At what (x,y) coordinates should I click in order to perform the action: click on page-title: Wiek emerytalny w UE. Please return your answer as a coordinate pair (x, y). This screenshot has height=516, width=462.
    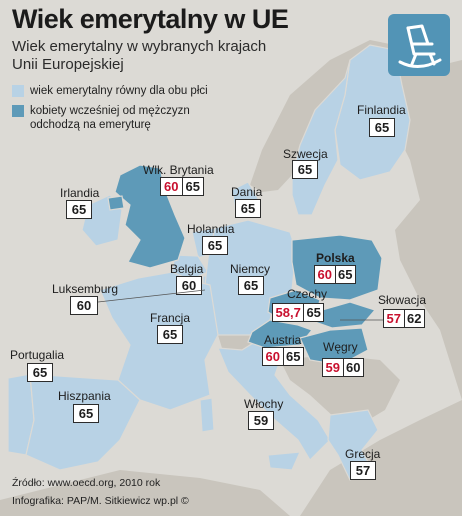
    Looking at the image, I should click on (150, 19).